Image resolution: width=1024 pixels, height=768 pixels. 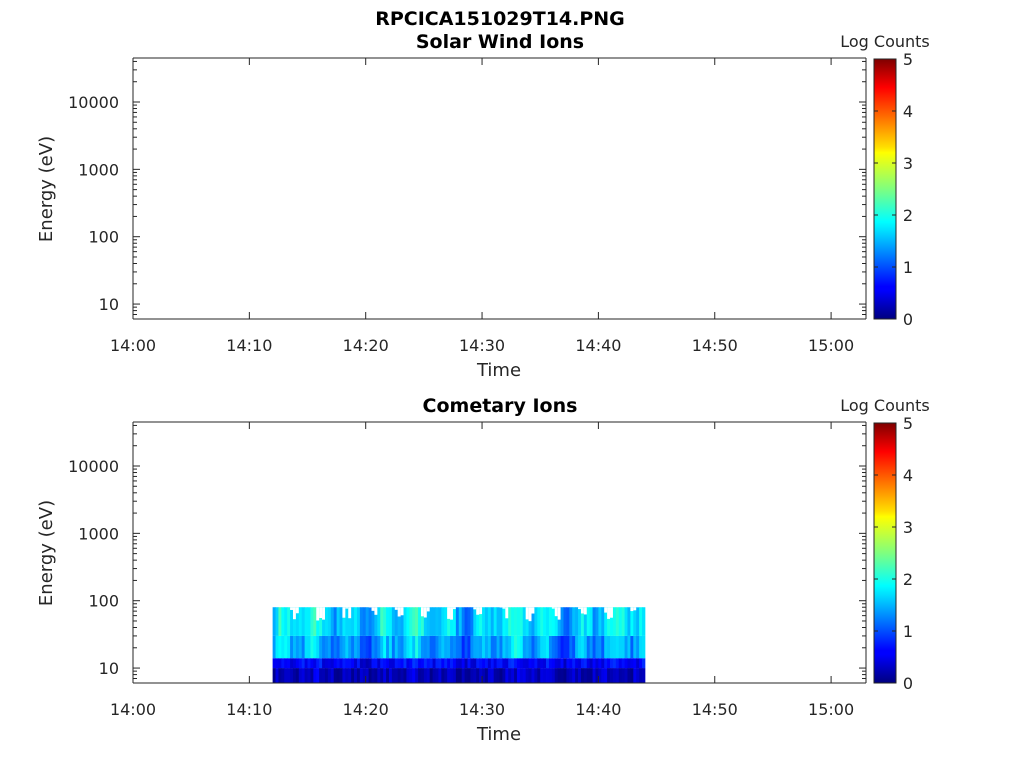 What do you see at coordinates (893, 553) in the screenshot?
I see `colorbar-ticks: 0 1 2 3 4 5` at bounding box center [893, 553].